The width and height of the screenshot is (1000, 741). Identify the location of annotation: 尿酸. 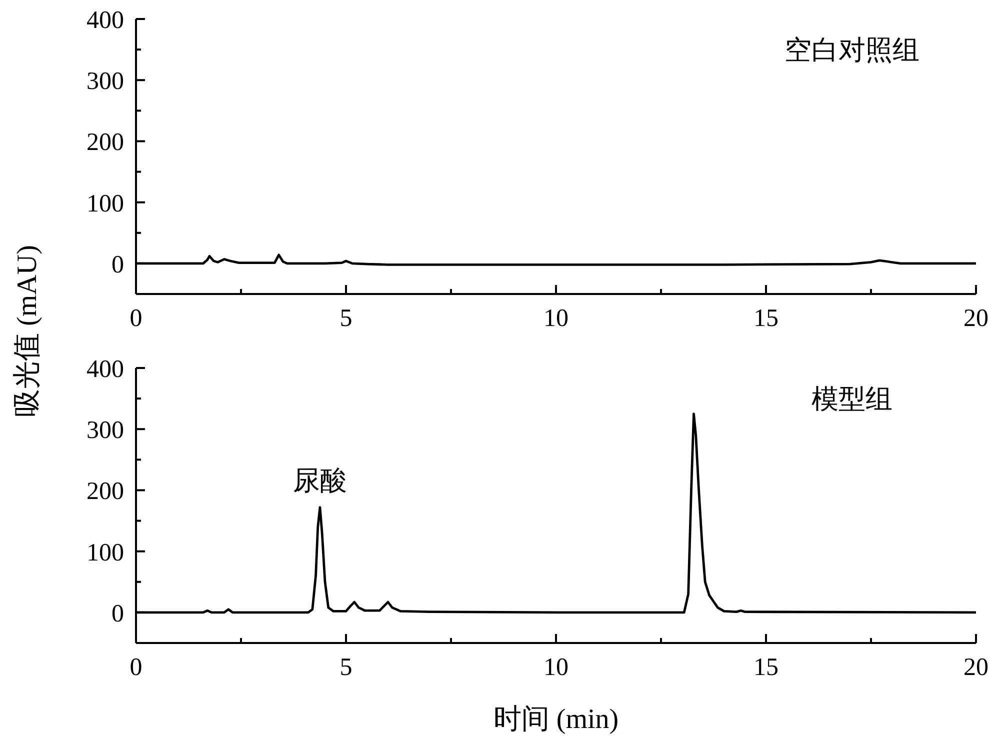
(319, 480).